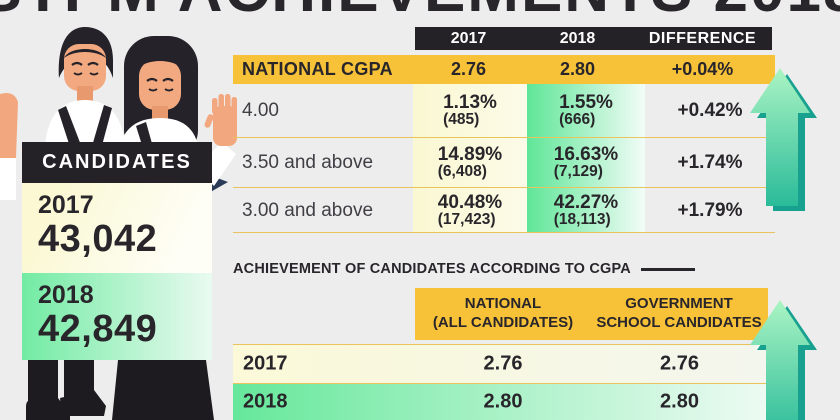 Image resolution: width=840 pixels, height=420 pixels. I want to click on row-year: 2018, so click(265, 401).